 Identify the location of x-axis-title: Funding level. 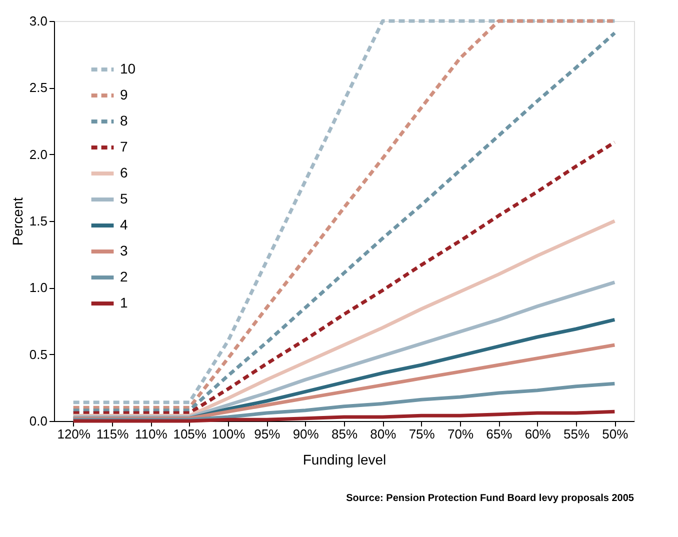
(344, 460).